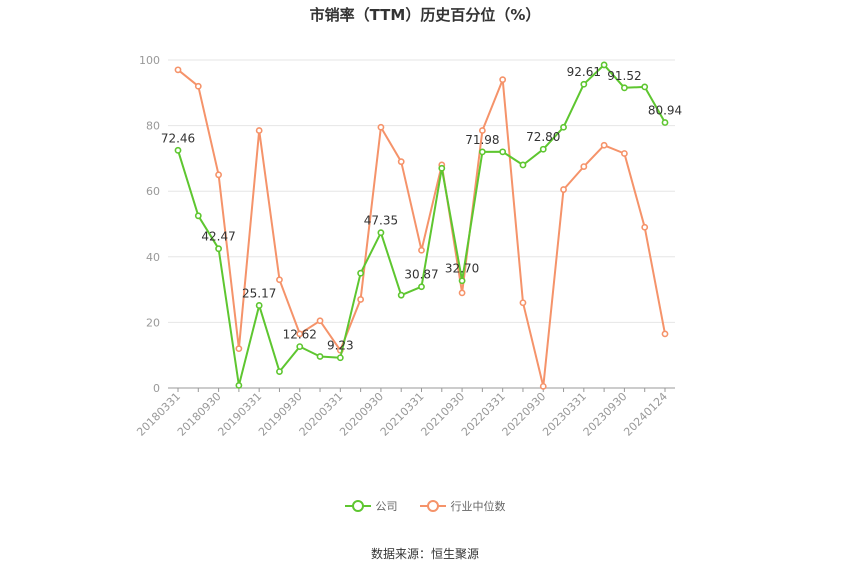 This screenshot has width=850, height=574. Describe the element at coordinates (645, 414) in the screenshot. I see `x-tick-label: 20240124` at that location.